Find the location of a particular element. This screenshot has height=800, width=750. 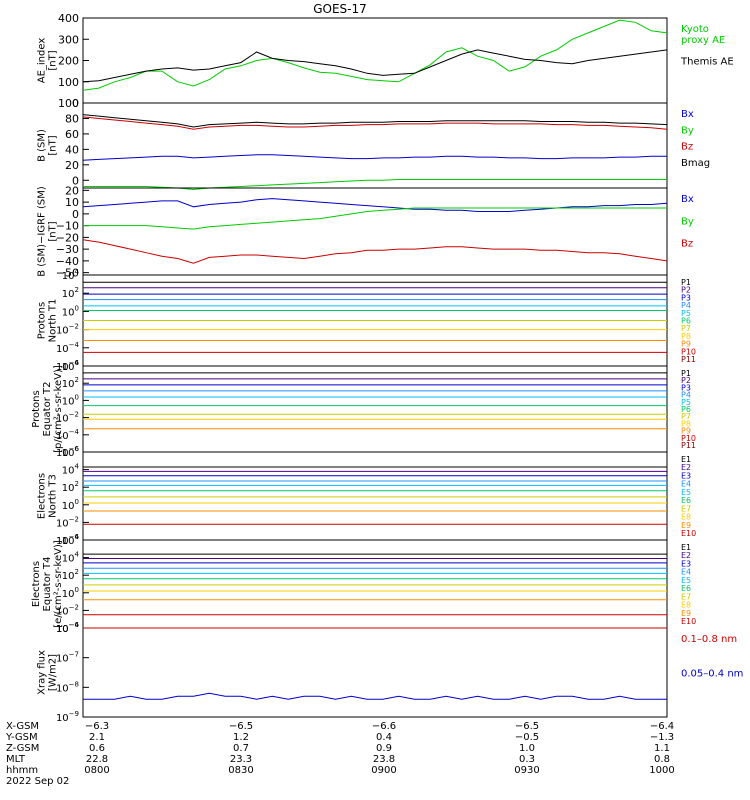

y-tick-label: −50 is located at coordinates (67, 273).